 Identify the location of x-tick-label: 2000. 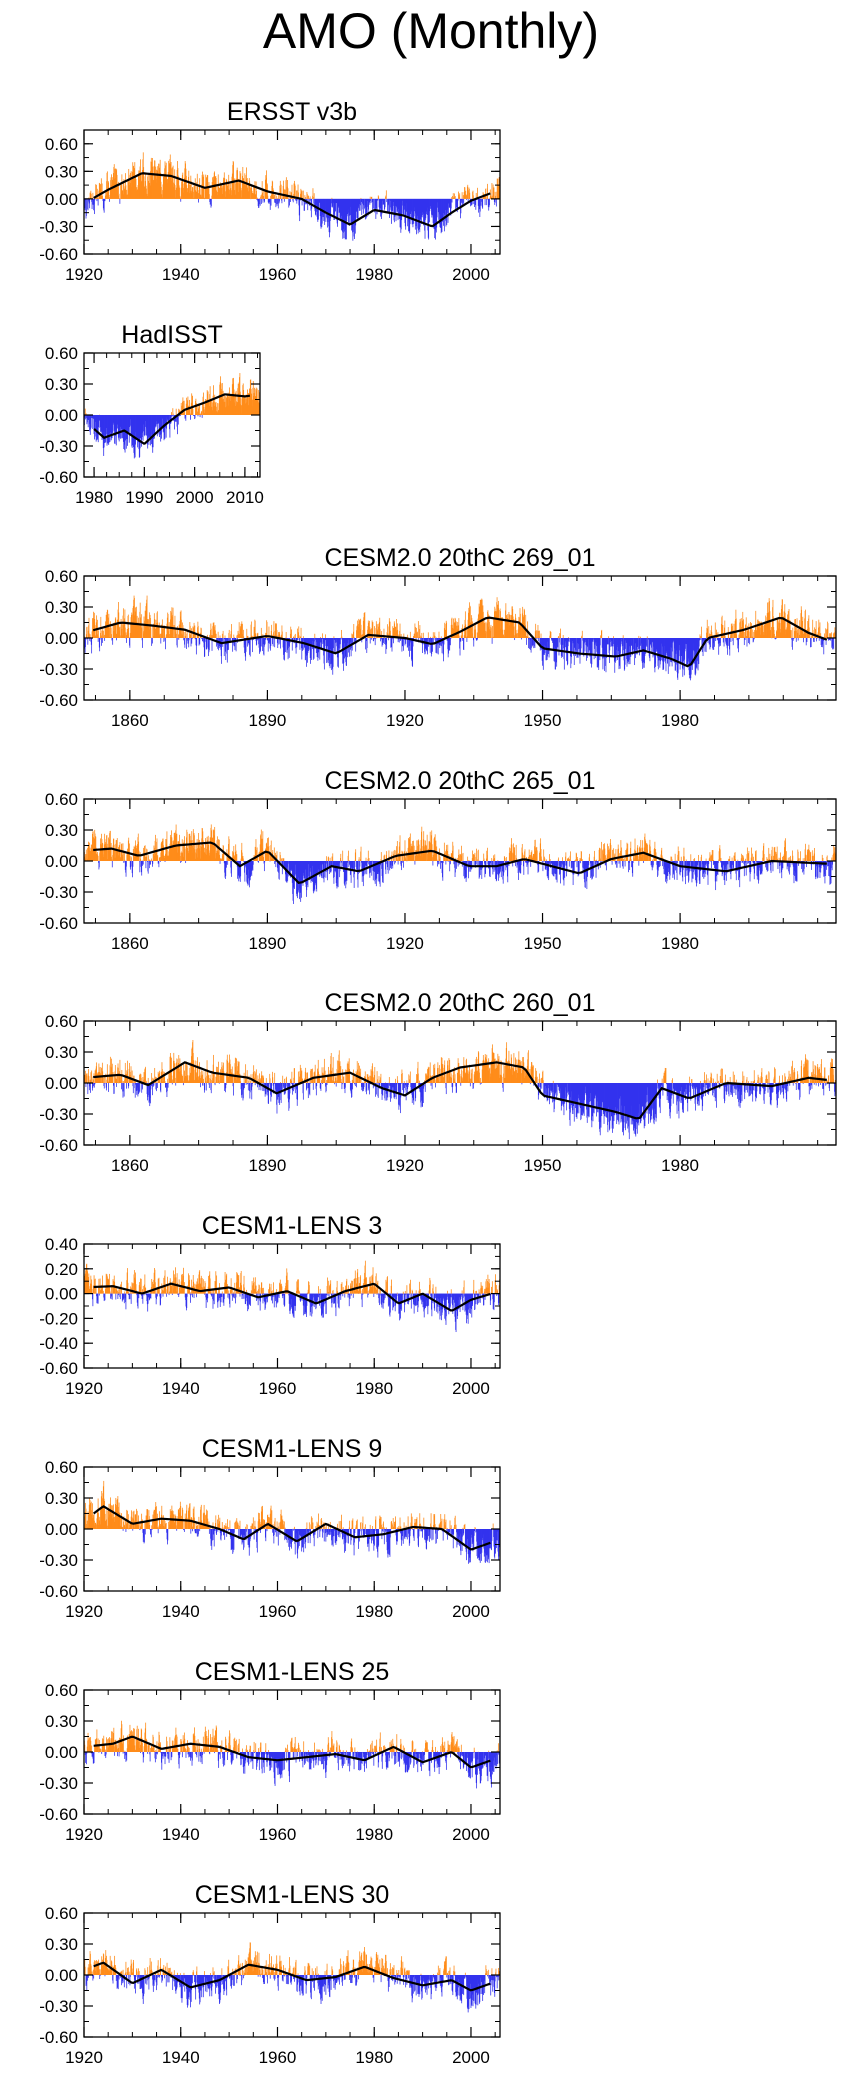
(471, 274).